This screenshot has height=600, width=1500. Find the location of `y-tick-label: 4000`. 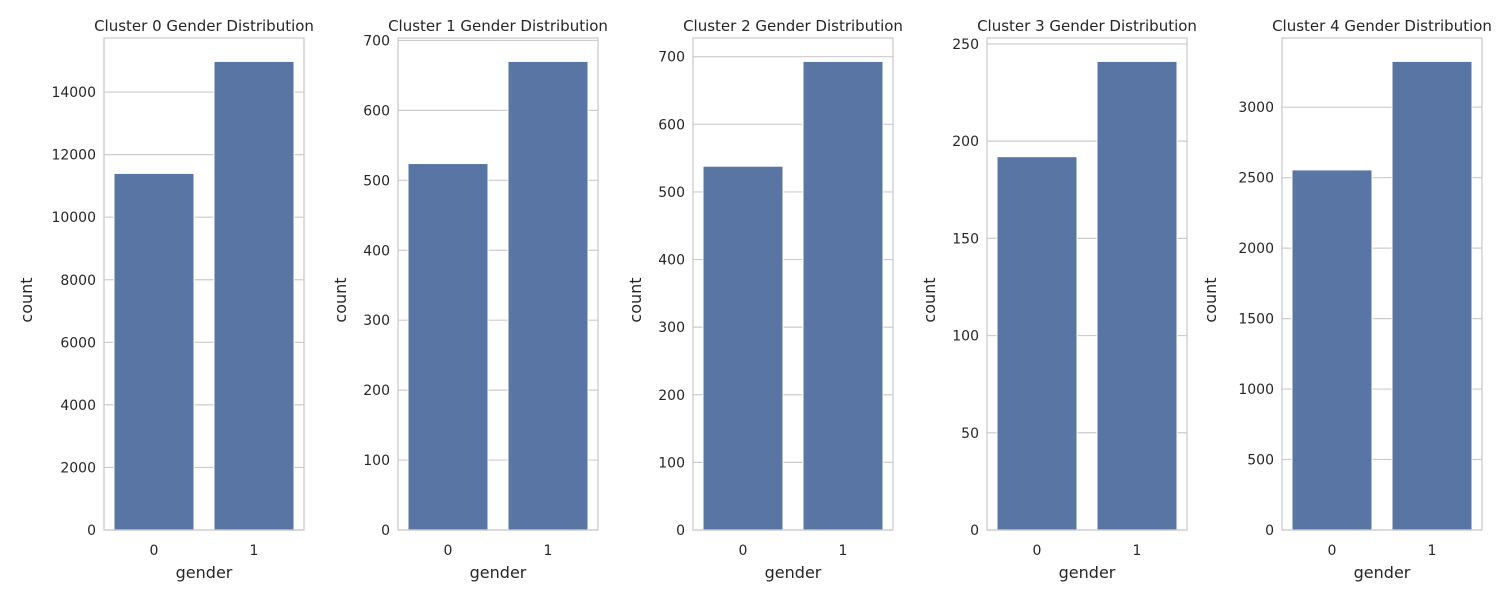

y-tick-label: 4000 is located at coordinates (78, 406).